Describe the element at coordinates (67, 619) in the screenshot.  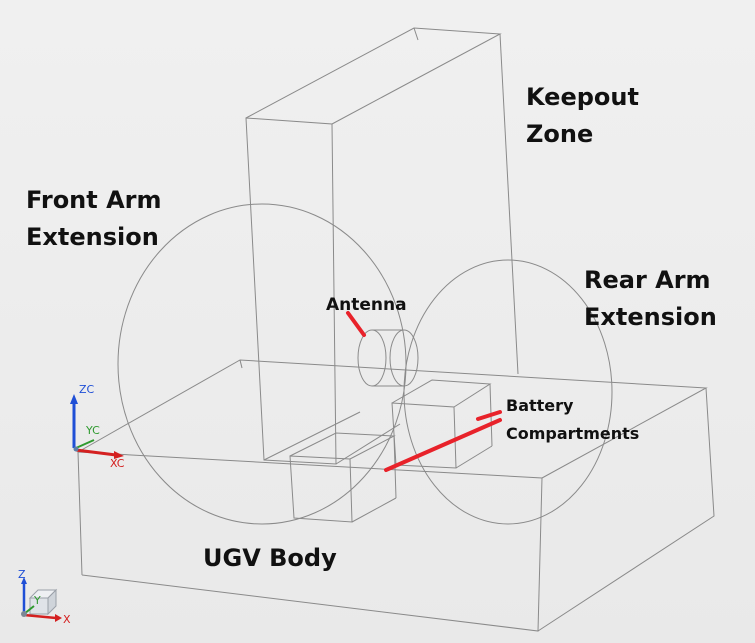
I see `axis-label-x: X` at that location.